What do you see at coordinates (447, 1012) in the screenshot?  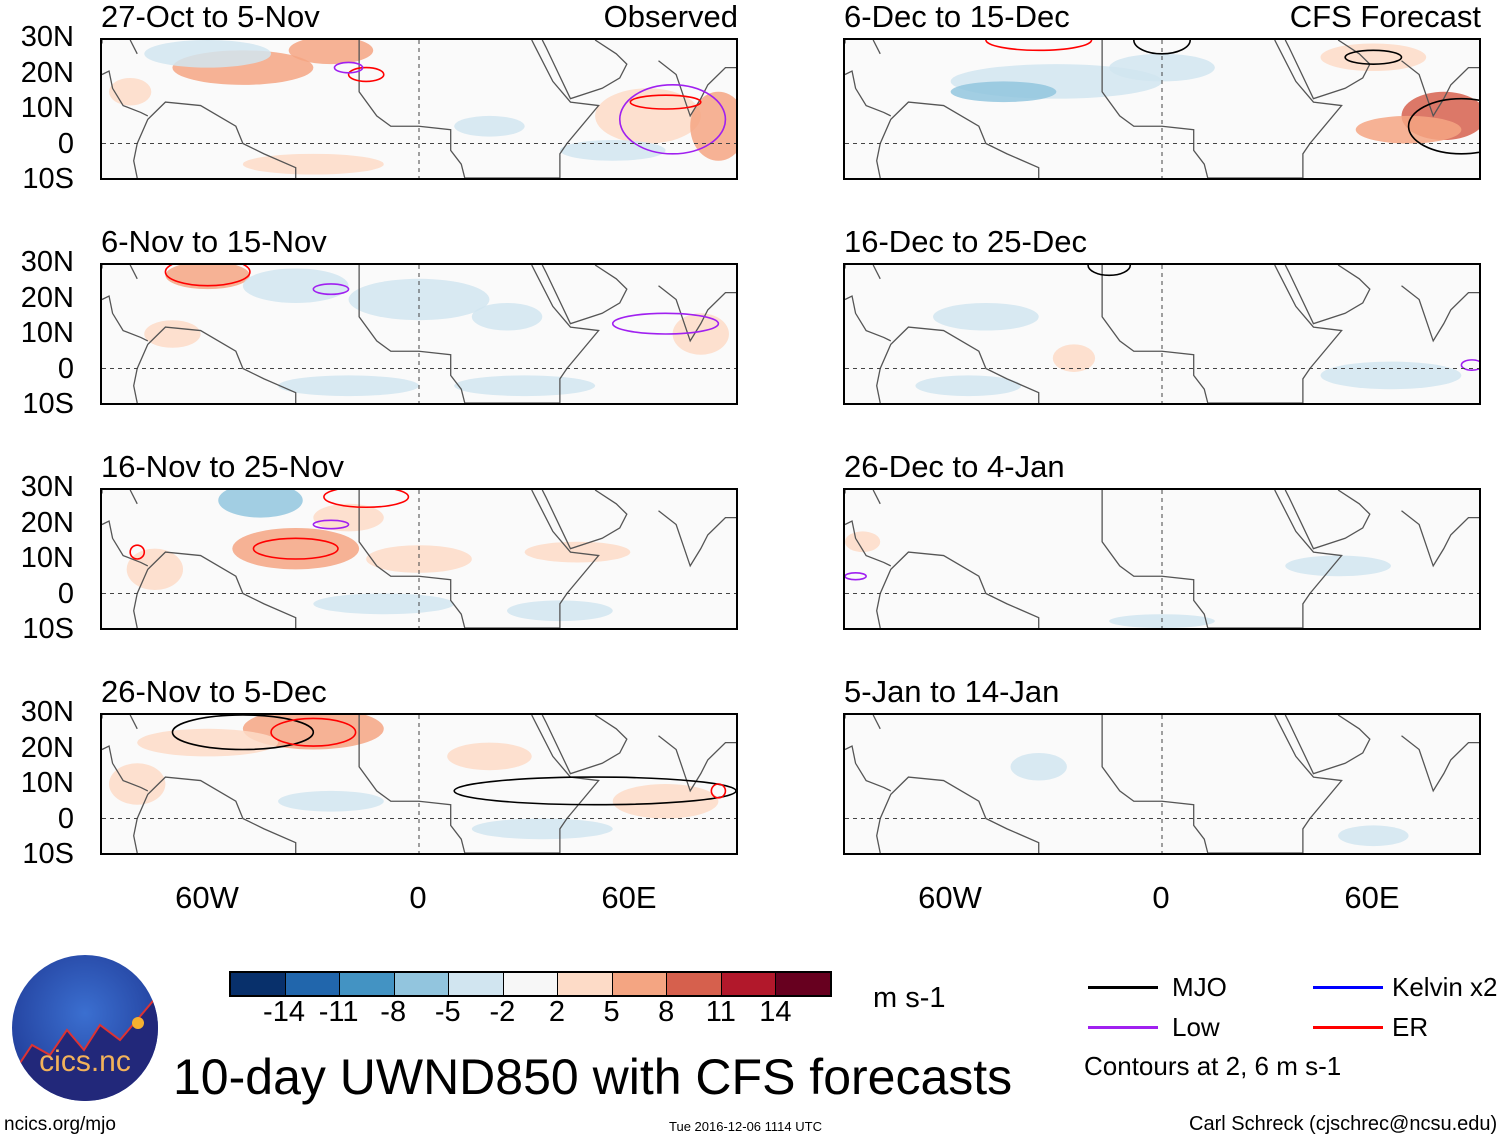 I see `colorbar-tick-label: -5` at bounding box center [447, 1012].